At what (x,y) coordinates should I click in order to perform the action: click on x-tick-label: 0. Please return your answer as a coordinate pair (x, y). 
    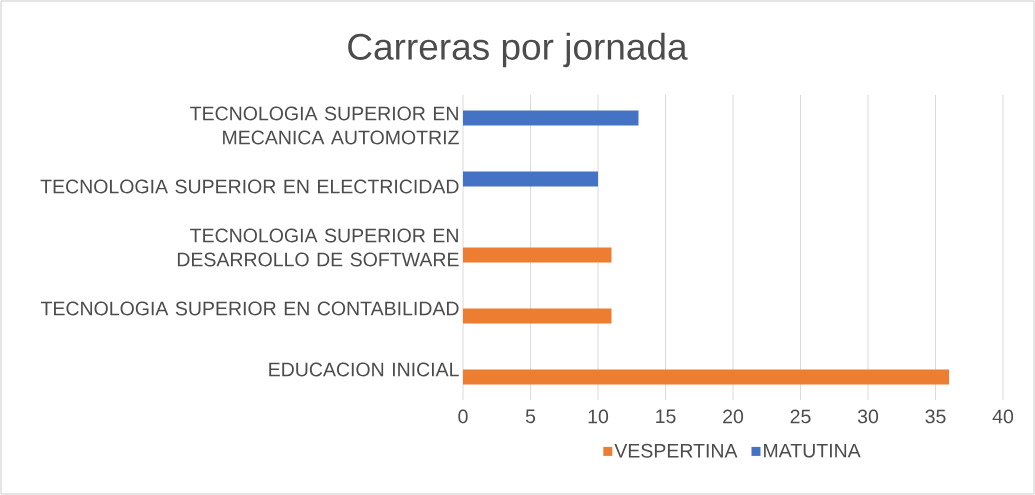
    Looking at the image, I should click on (463, 416).